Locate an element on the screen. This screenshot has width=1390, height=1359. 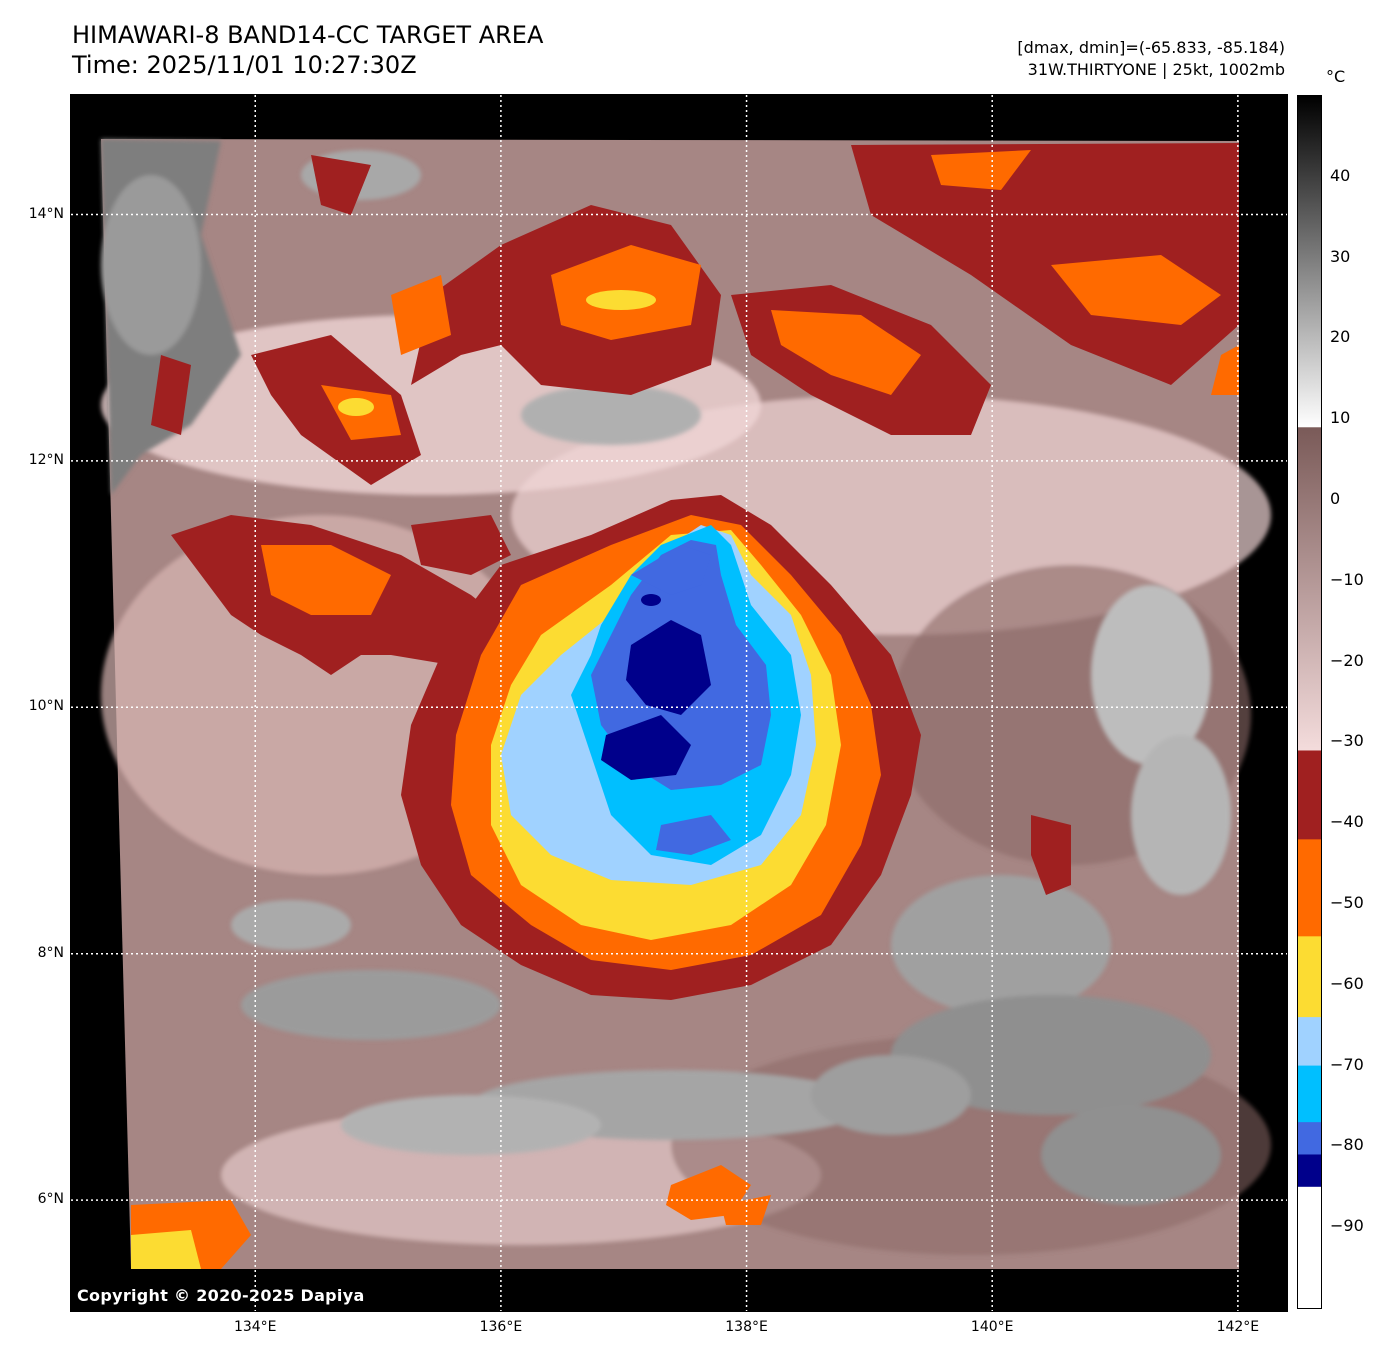
colorbar-tick-label: −30 is located at coordinates (1347, 741).